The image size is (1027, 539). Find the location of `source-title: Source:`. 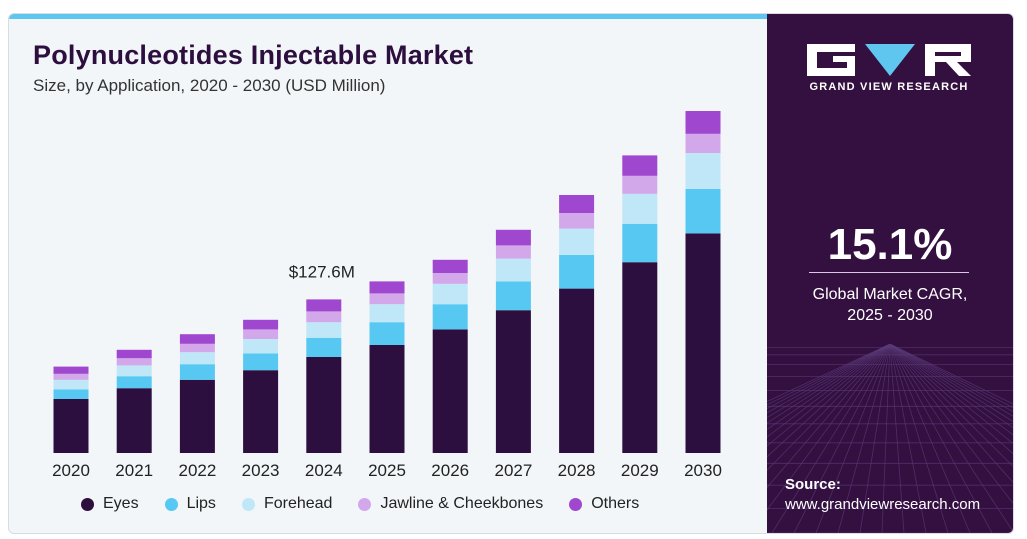

source-title: Source: is located at coordinates (813, 484).